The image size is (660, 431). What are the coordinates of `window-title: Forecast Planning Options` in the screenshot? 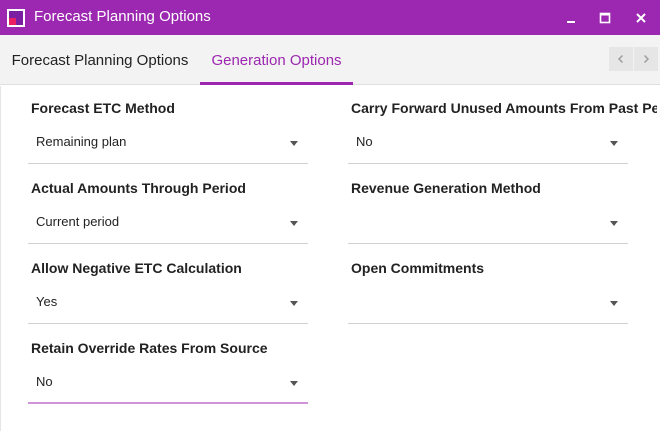 It's located at (122, 16).